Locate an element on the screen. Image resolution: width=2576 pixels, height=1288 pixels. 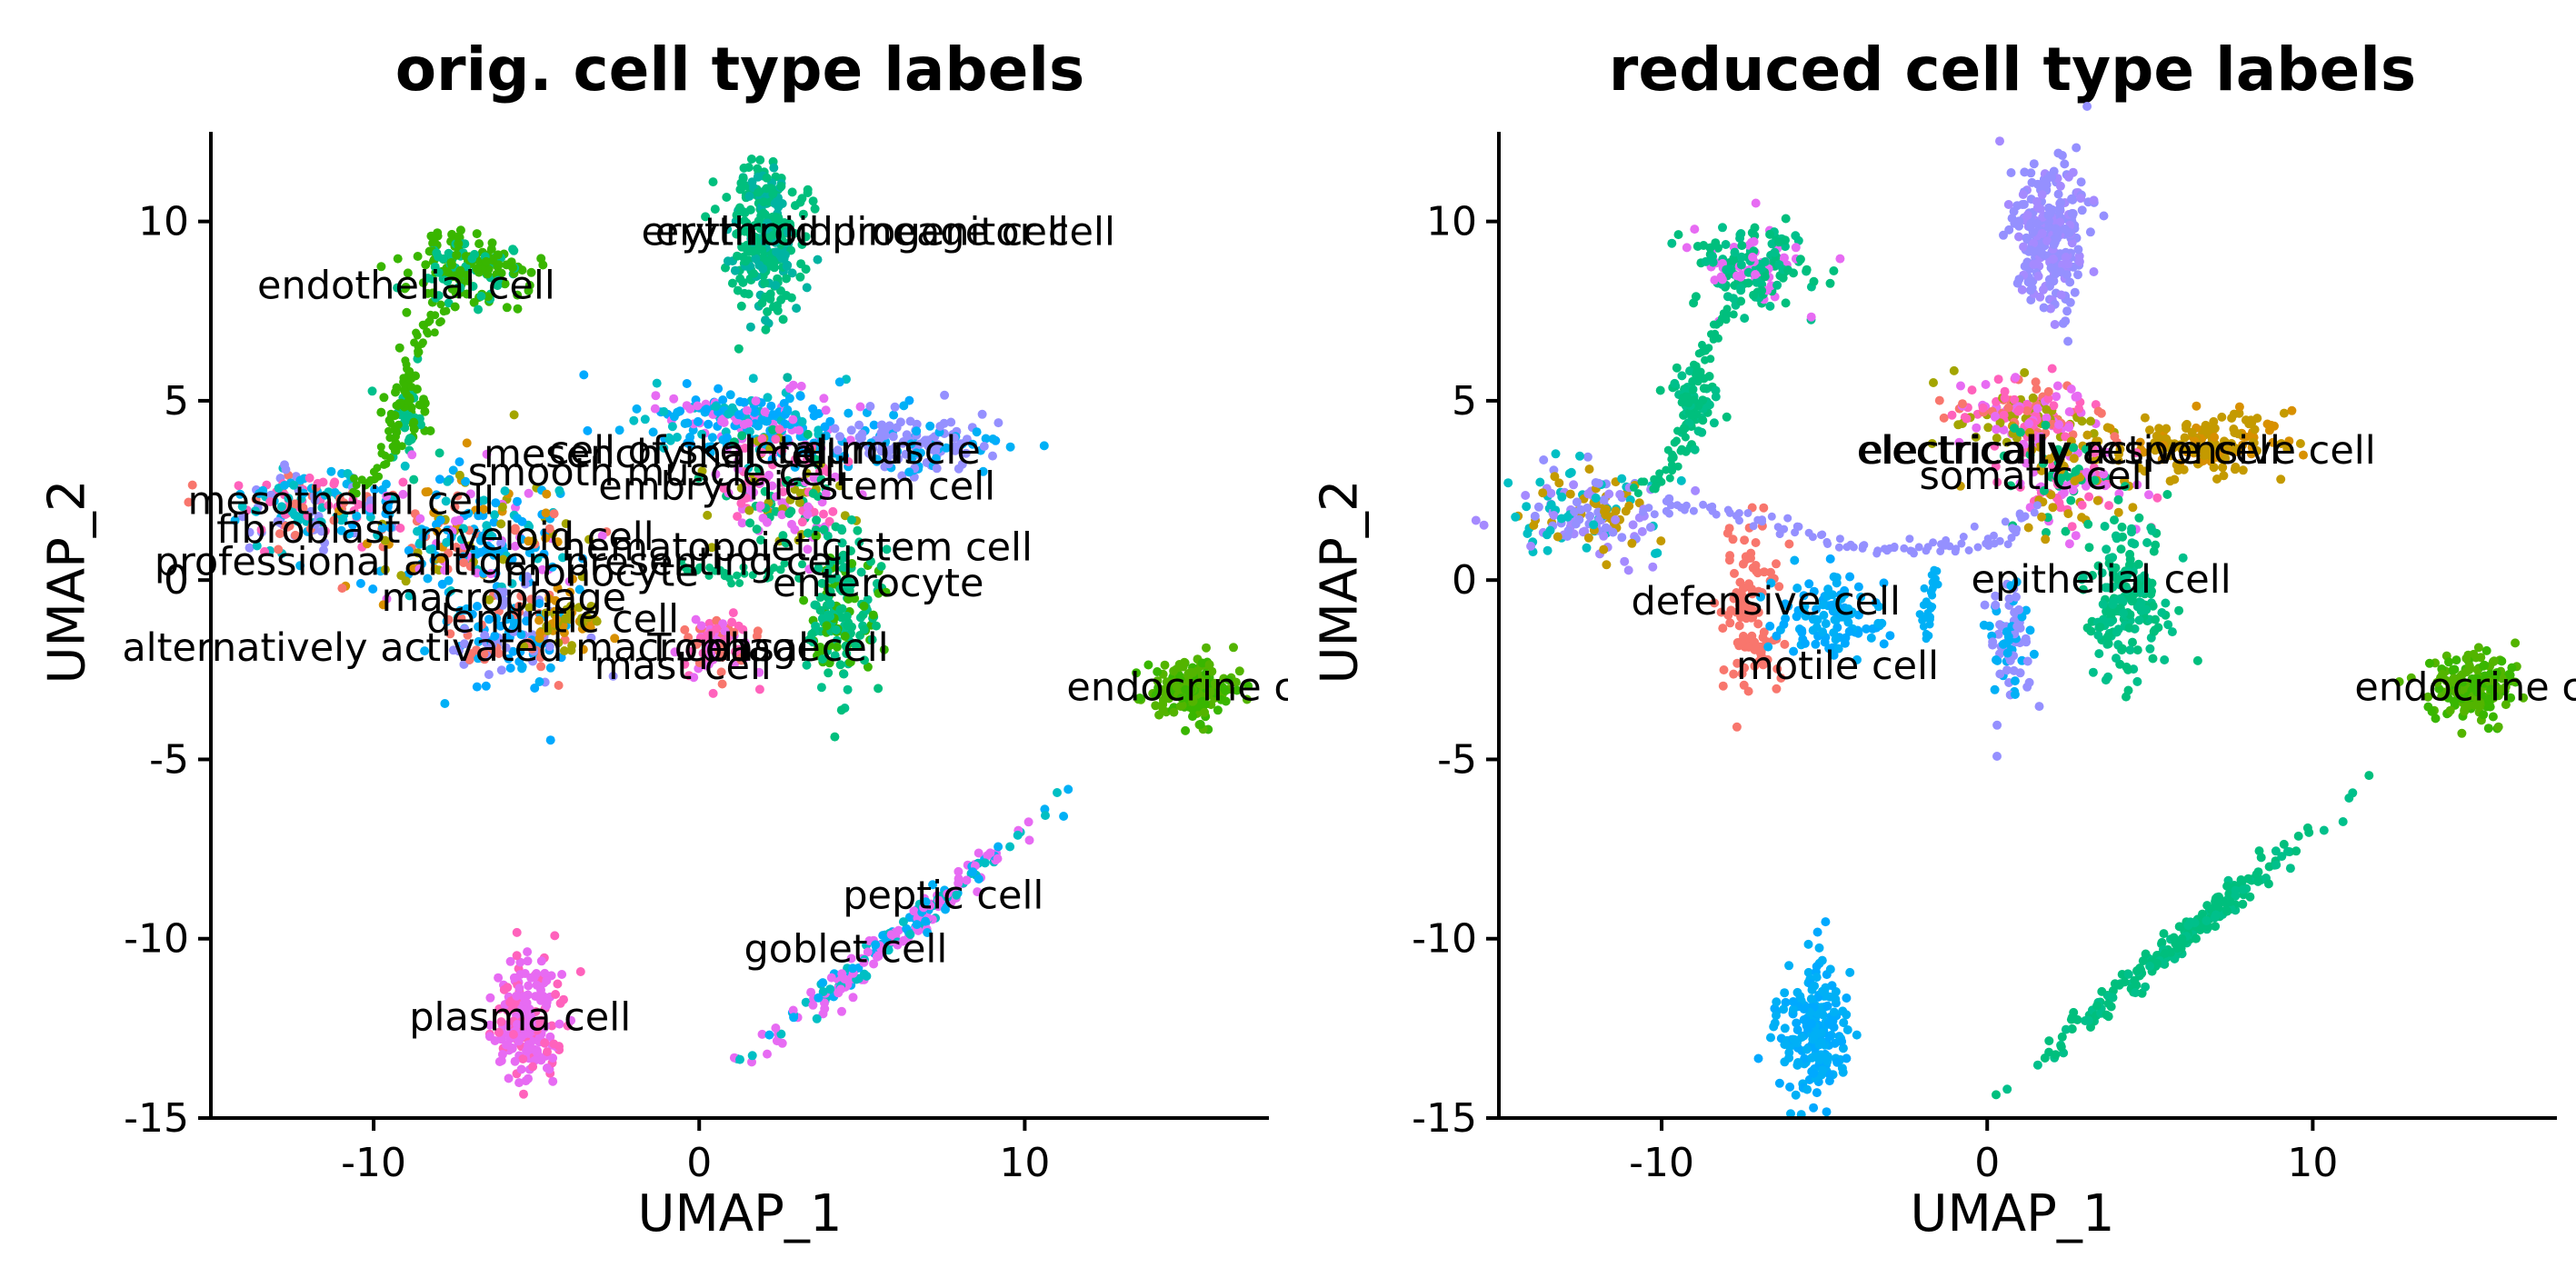
cluster-points is located at coordinates (2461, 688).